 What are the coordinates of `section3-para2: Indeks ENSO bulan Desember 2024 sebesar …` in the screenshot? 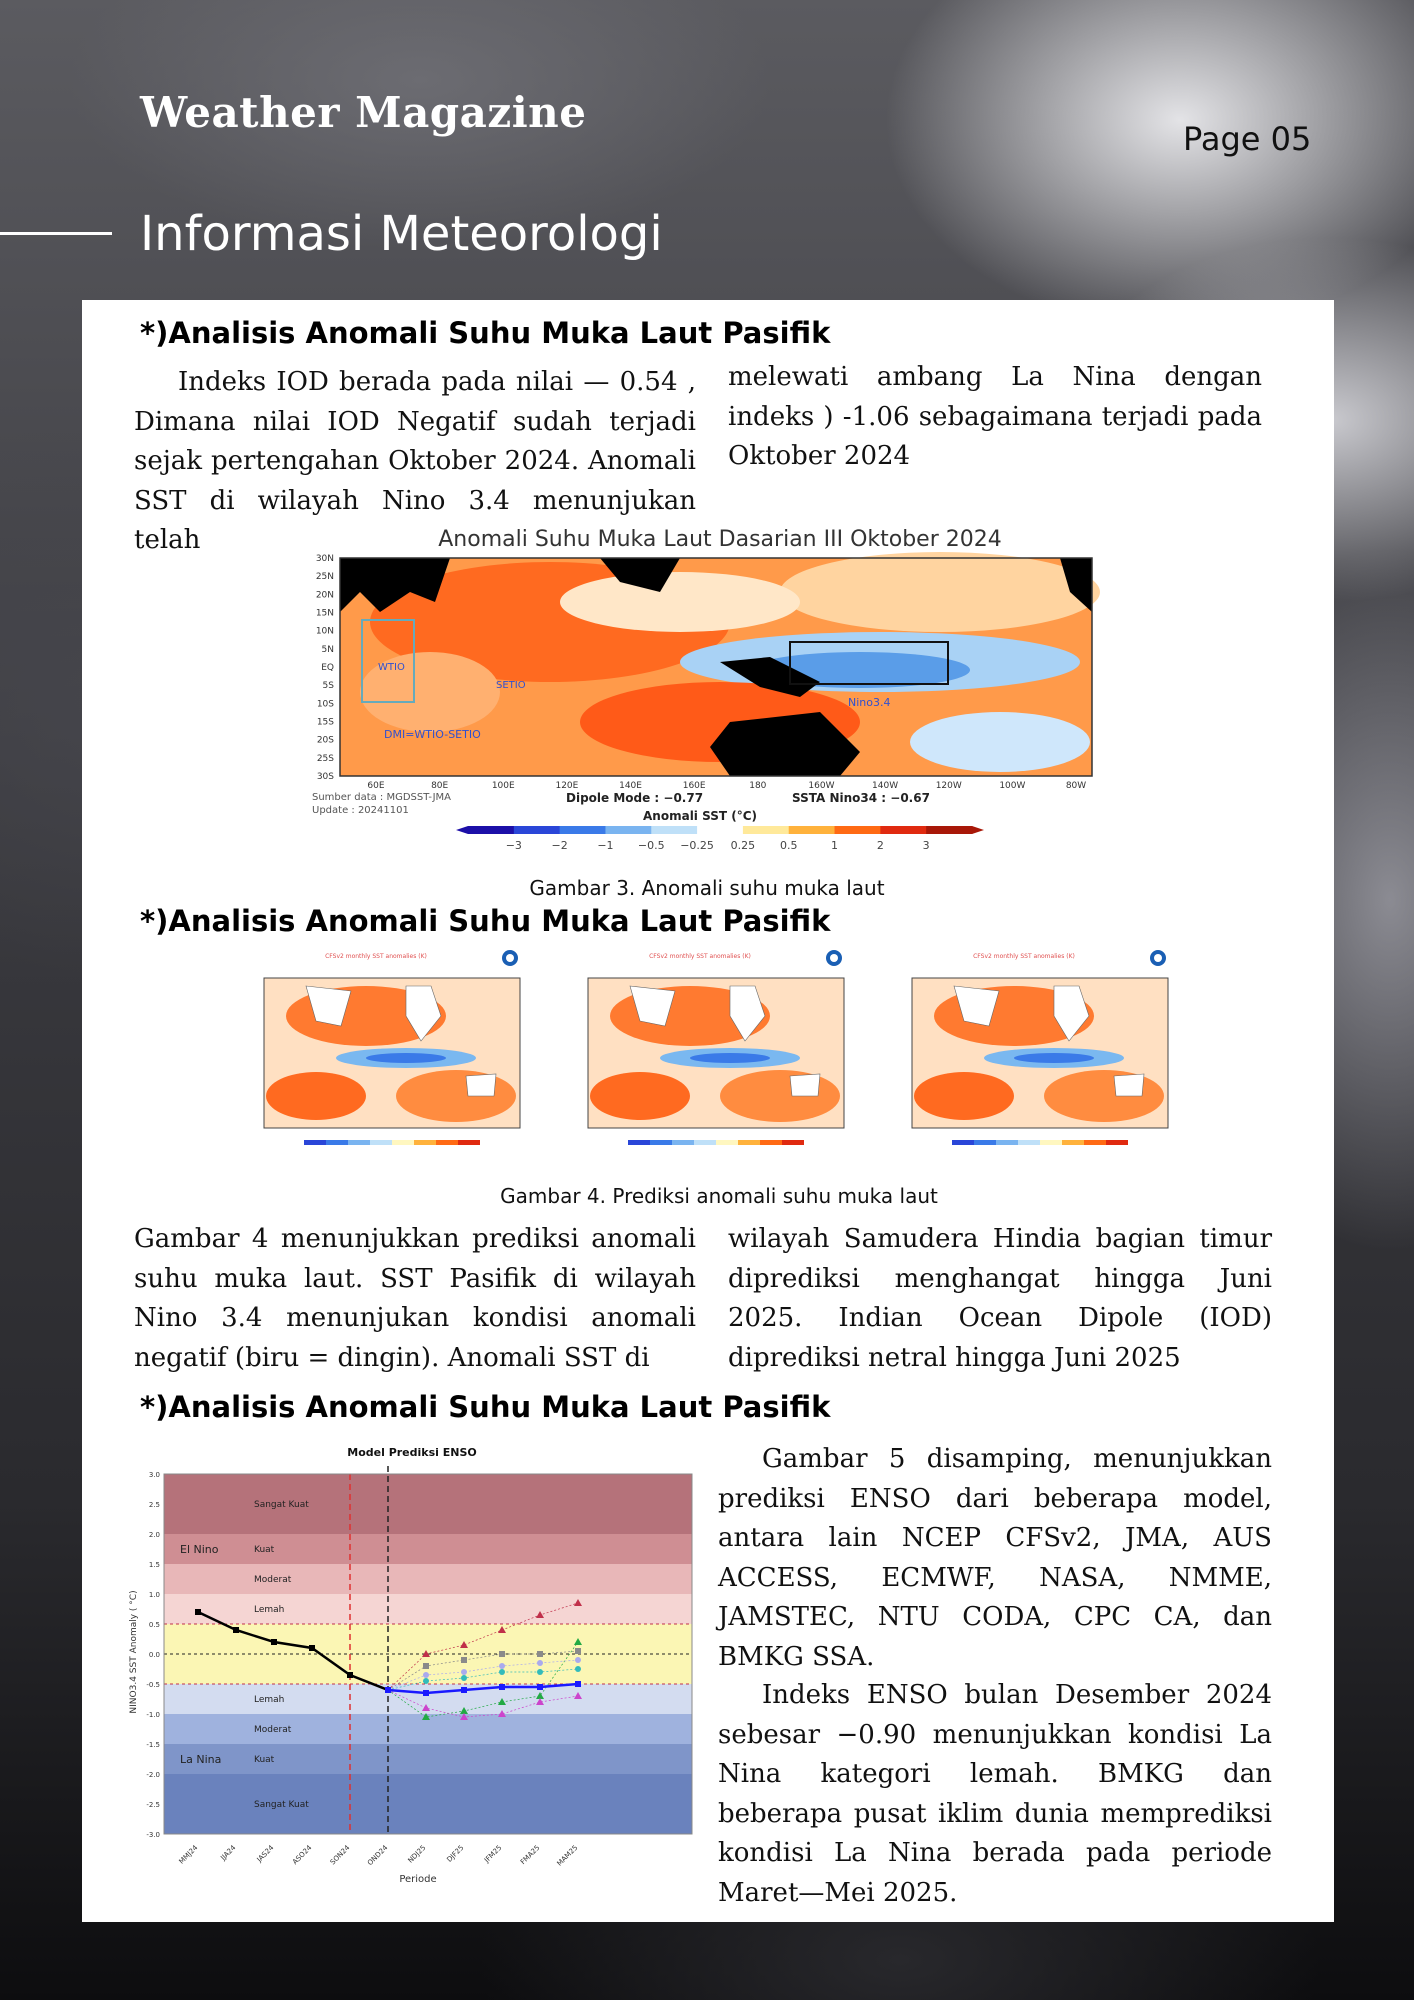 It's located at (995, 1794).